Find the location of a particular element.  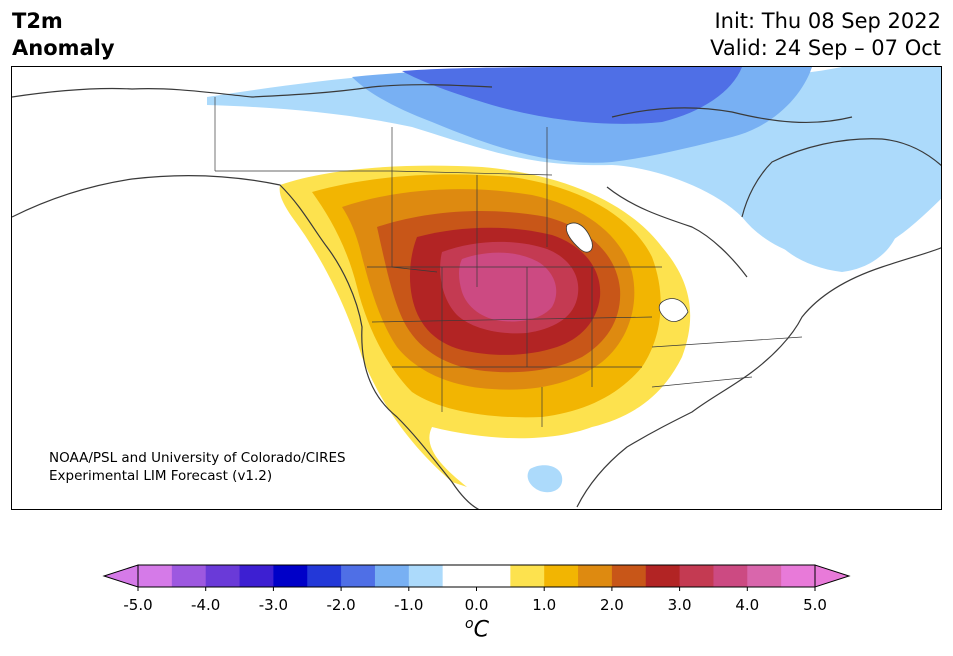

colorbar-tick-label: -3.0 is located at coordinates (273, 605).